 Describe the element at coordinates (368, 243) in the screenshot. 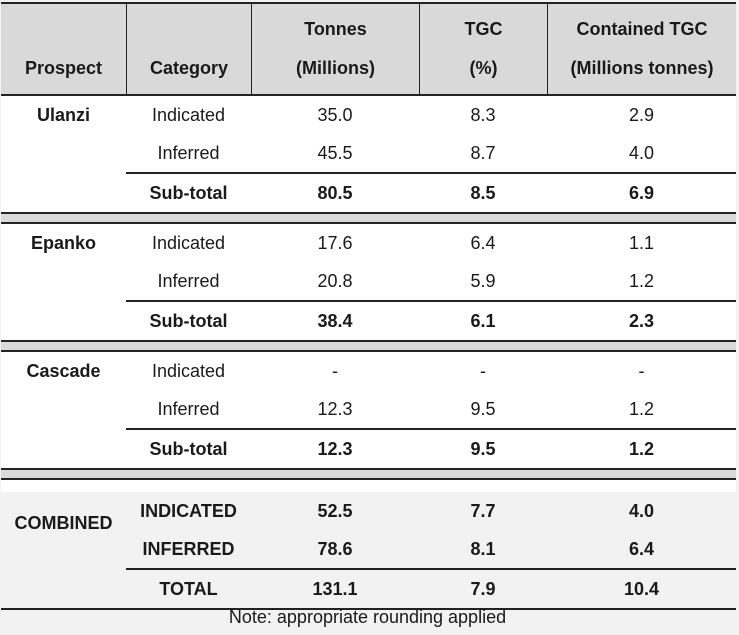

I see `table-row: Indicated 17.6 6.4 1.1` at that location.